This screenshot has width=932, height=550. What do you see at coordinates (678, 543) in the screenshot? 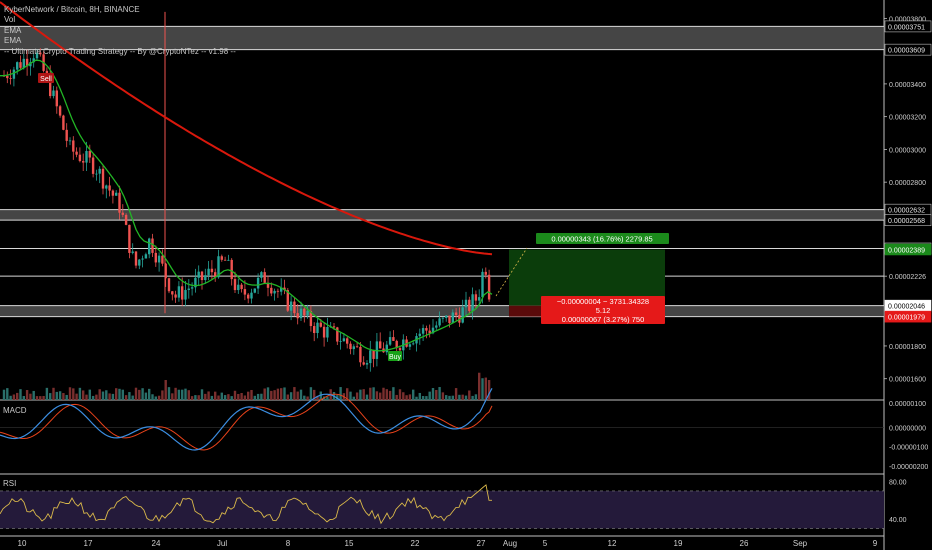
I see `time-tick-label: 19` at bounding box center [678, 543].